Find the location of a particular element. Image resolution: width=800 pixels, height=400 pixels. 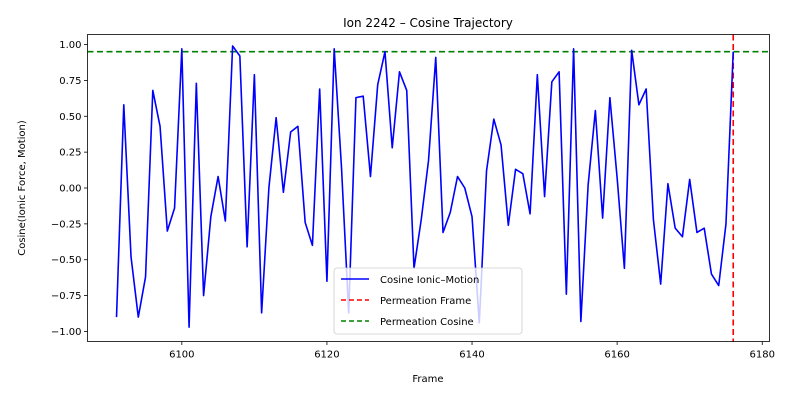

x-tick-label: 6160 is located at coordinates (616, 355).